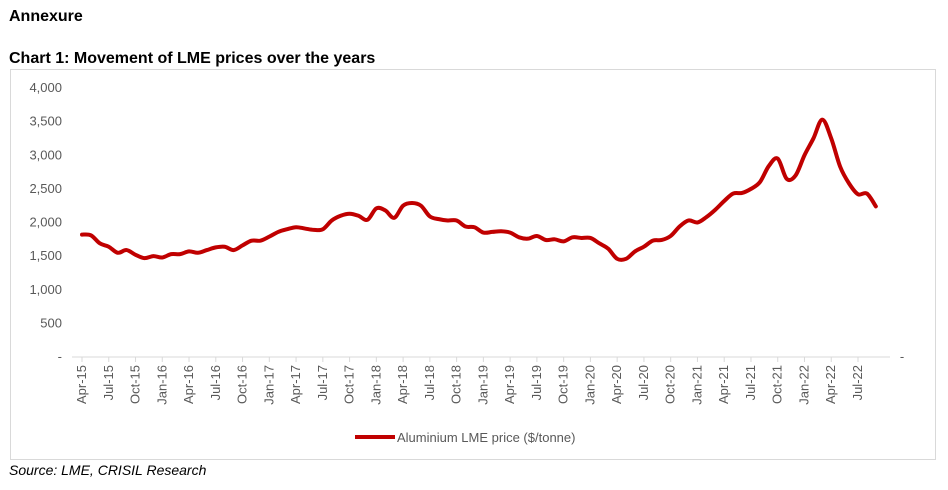 This screenshot has width=948, height=490. I want to click on x-tick-label: Oct-21, so click(777, 384).